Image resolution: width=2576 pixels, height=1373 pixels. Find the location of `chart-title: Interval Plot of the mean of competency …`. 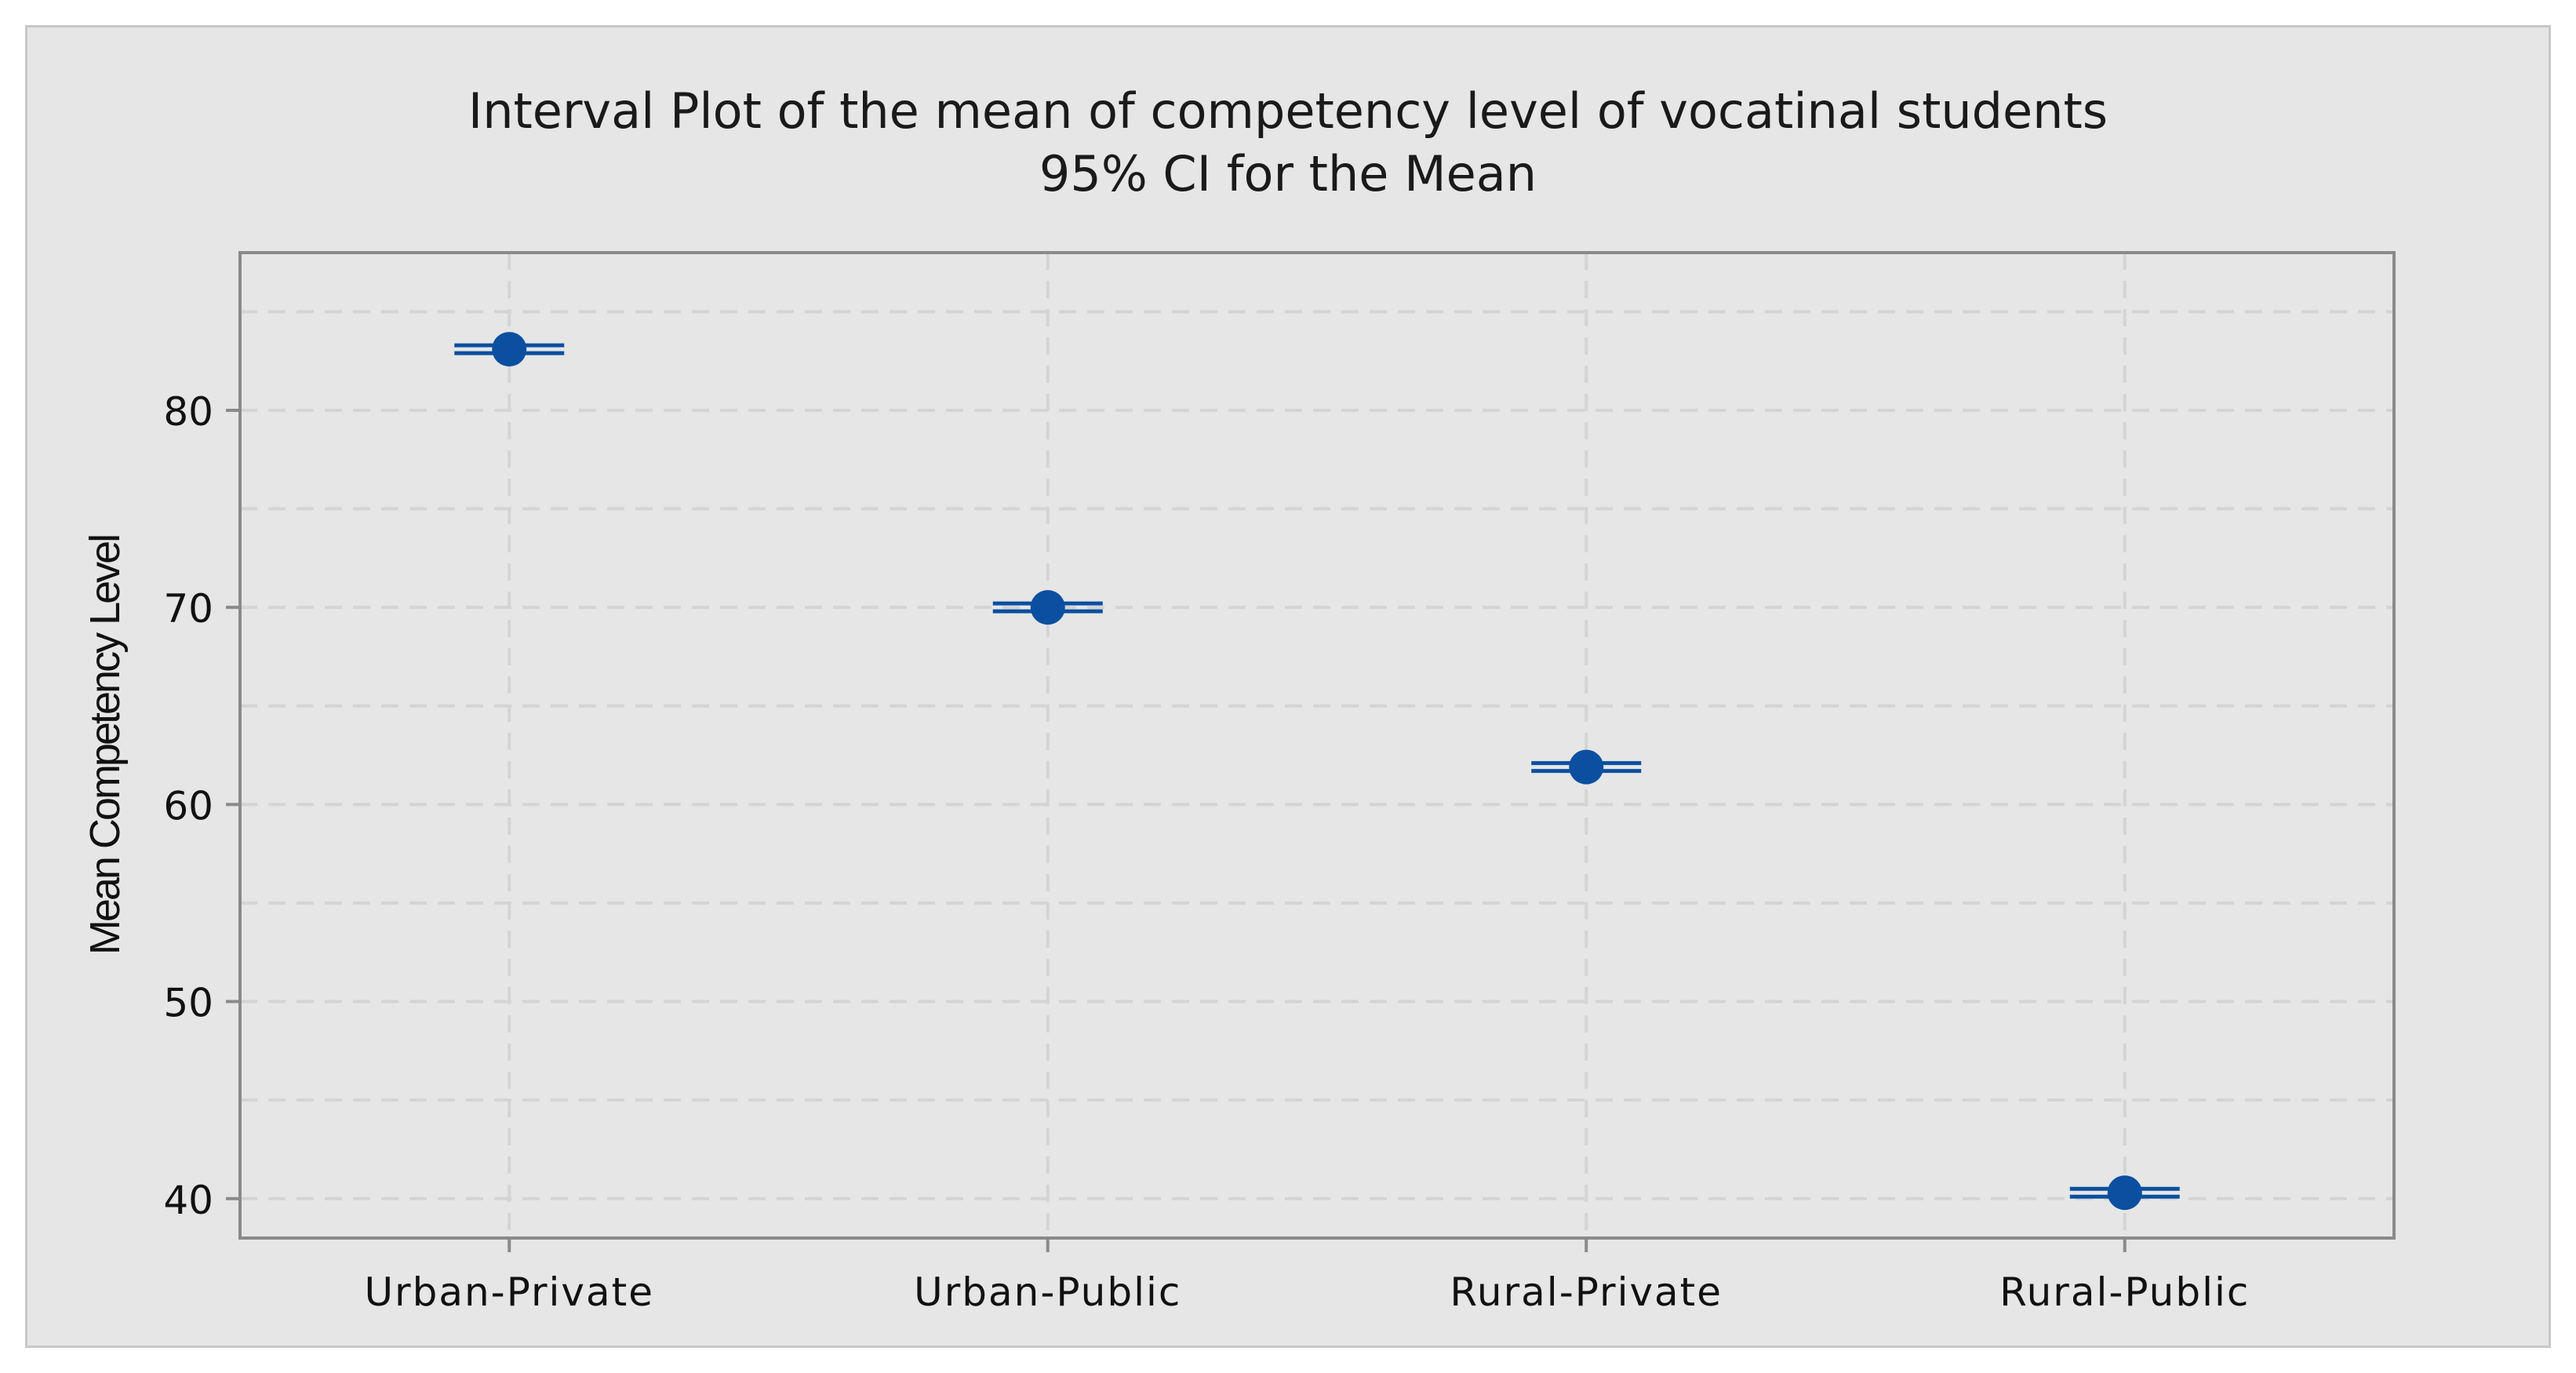

chart-title: Interval Plot of the mean of competency … is located at coordinates (1288, 111).